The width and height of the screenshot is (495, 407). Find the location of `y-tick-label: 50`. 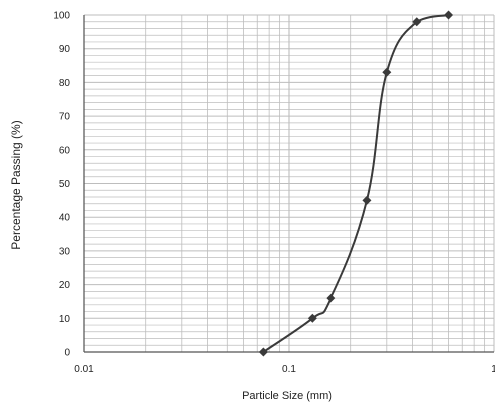

y-tick-label: 50 is located at coordinates (65, 184).